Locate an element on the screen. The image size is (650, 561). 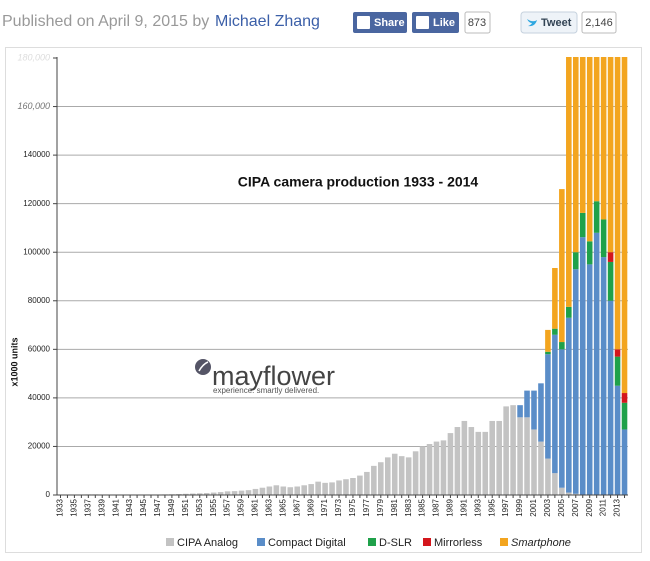
published: Published on April 9, 2015 by is located at coordinates (105, 21).